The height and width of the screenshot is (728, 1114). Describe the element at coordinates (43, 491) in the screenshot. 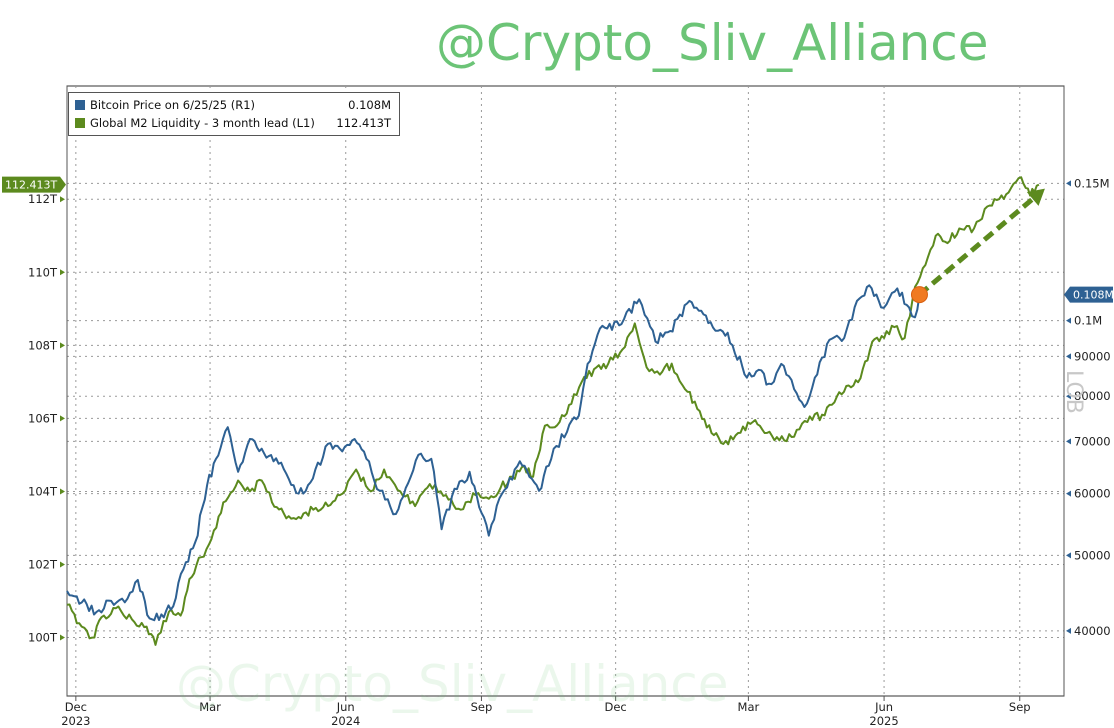

I see `left-tick-label-2: 104T` at that location.